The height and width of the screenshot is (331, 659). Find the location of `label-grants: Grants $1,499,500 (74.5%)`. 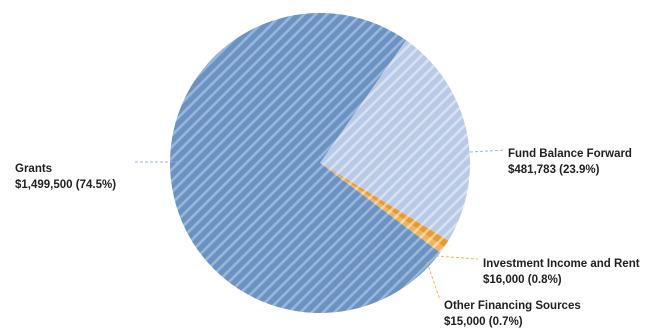

label-grants: Grants $1,499,500 (74.5%) is located at coordinates (65, 177).